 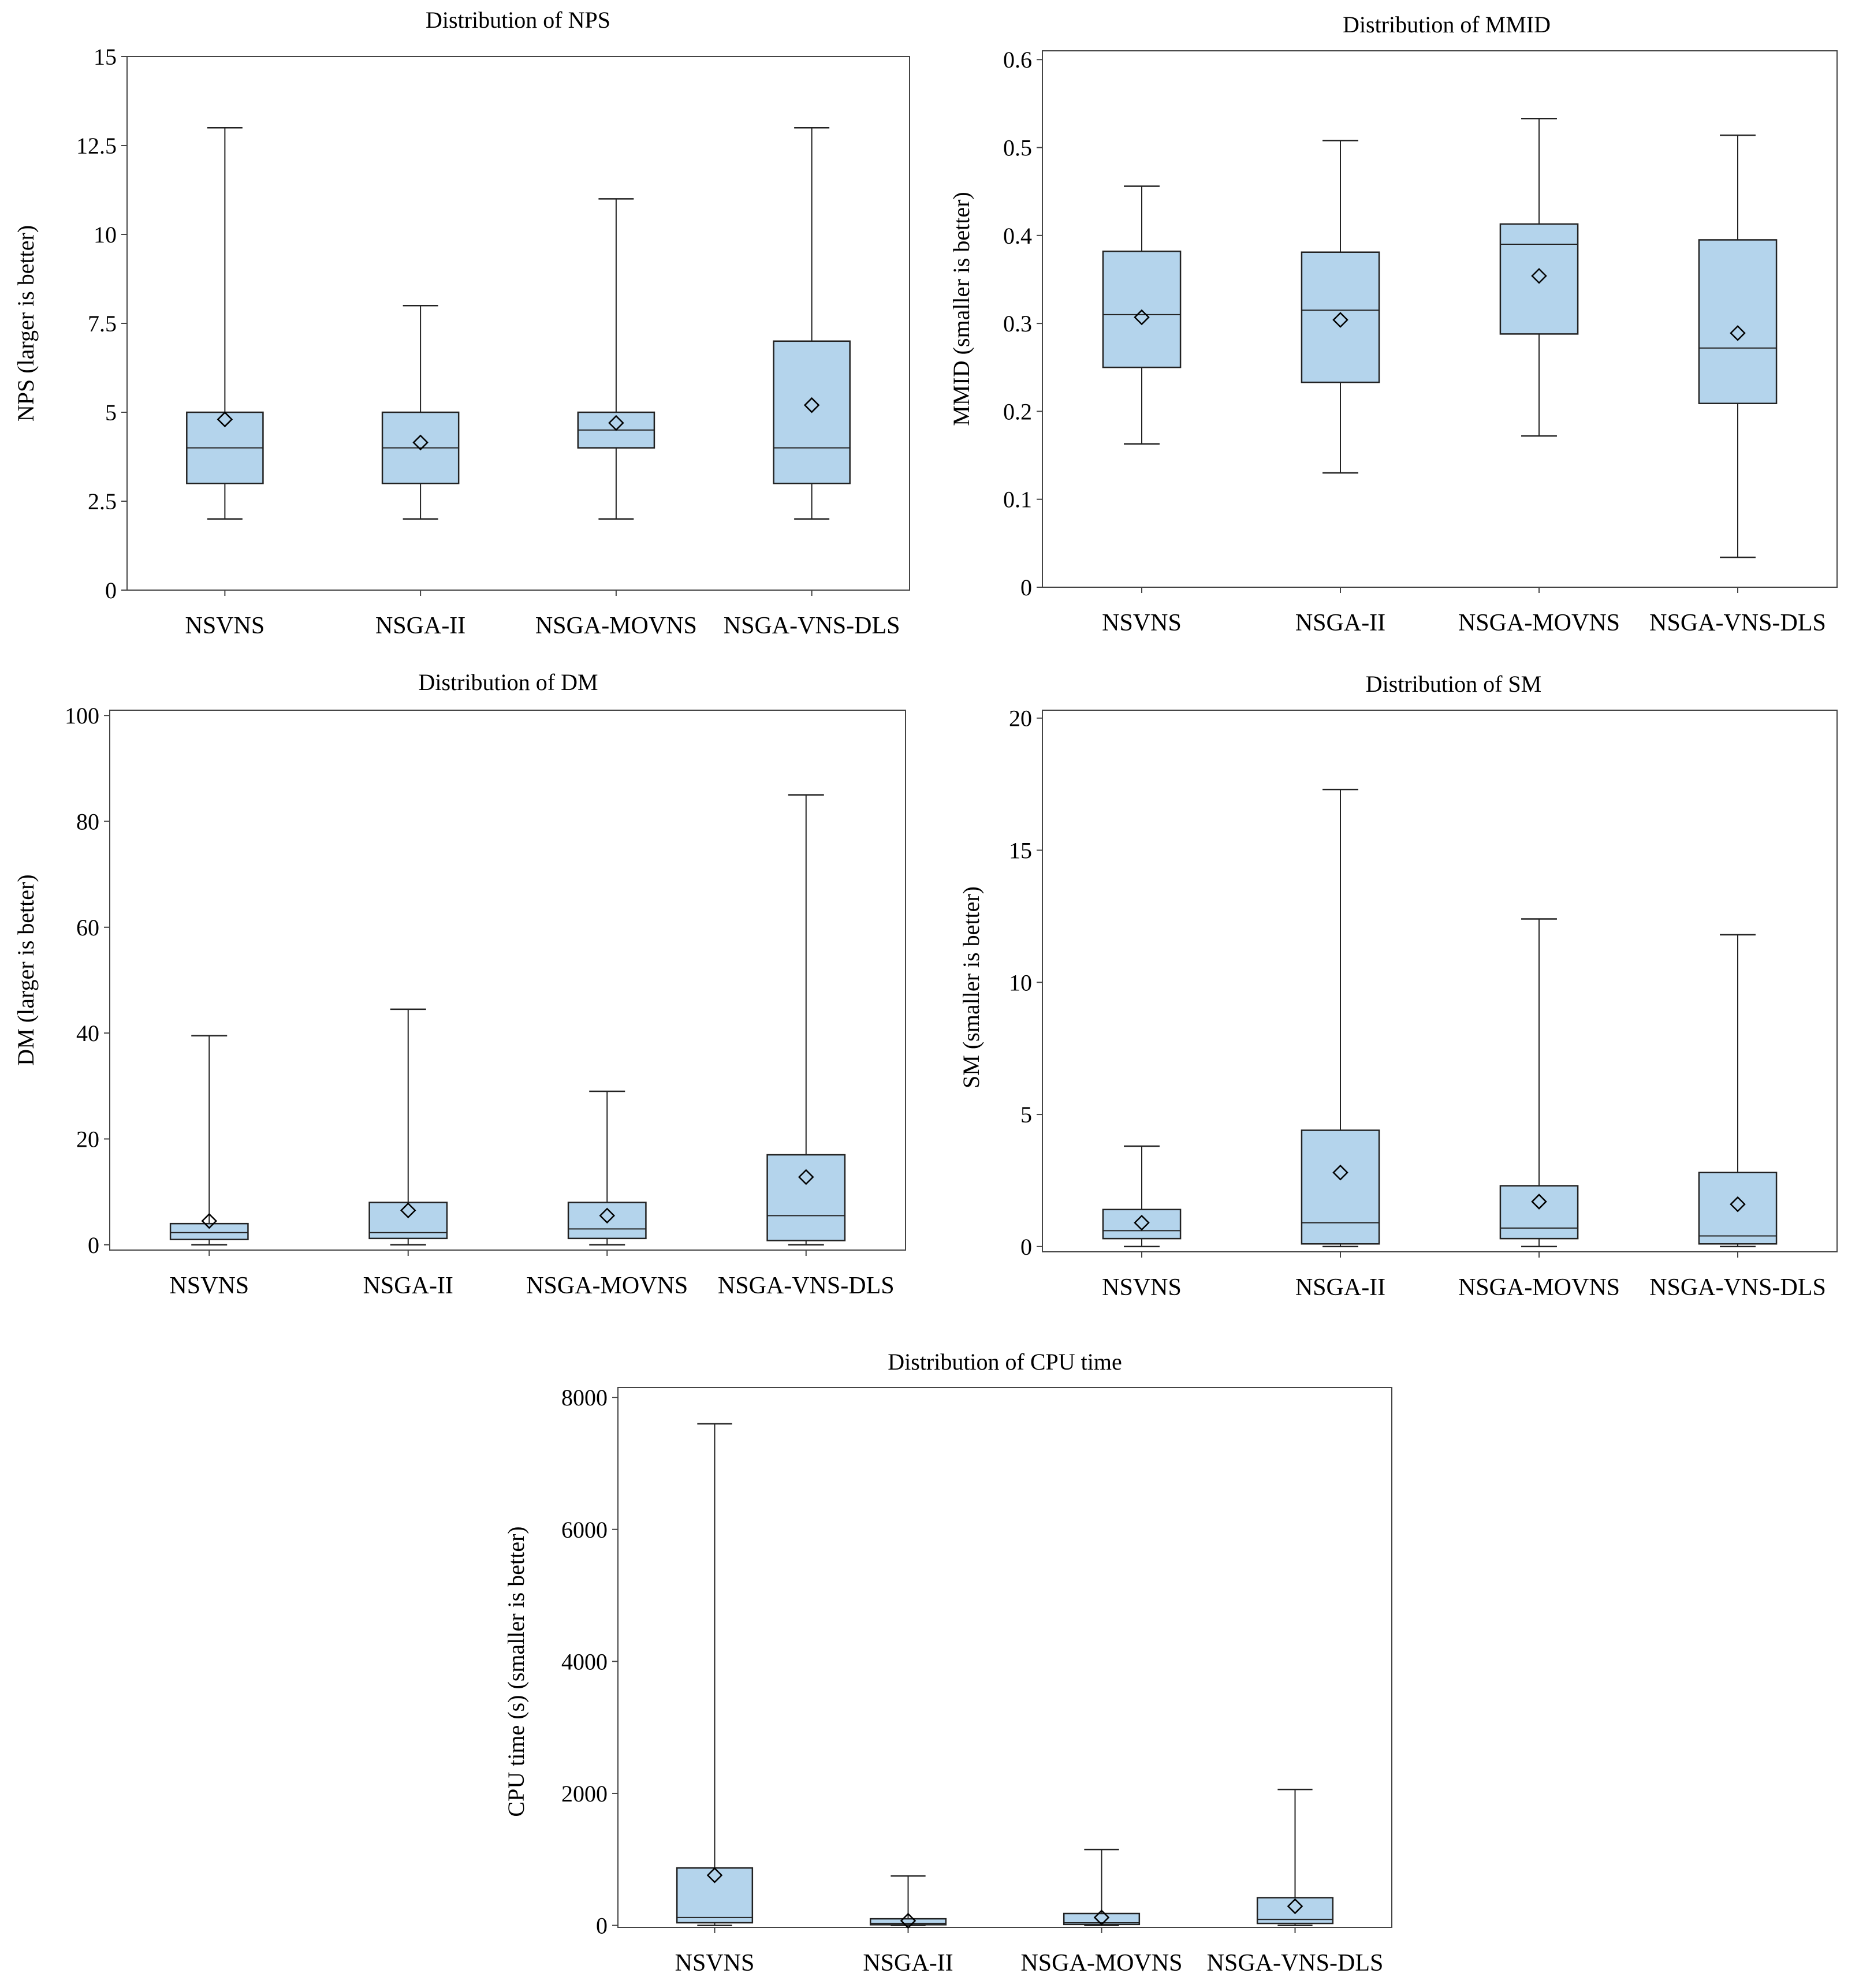 I want to click on y-tick-label: 0.6, so click(x=1017, y=60).